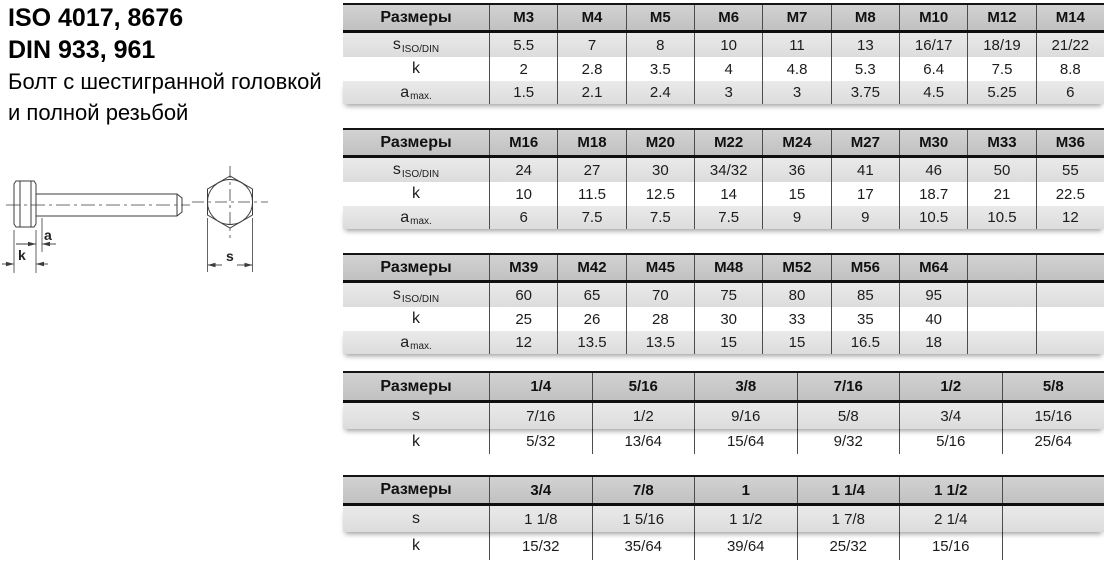 The height and width of the screenshot is (566, 1104). Describe the element at coordinates (523, 45) in the screenshot. I see `table-cell: 5.5` at that location.